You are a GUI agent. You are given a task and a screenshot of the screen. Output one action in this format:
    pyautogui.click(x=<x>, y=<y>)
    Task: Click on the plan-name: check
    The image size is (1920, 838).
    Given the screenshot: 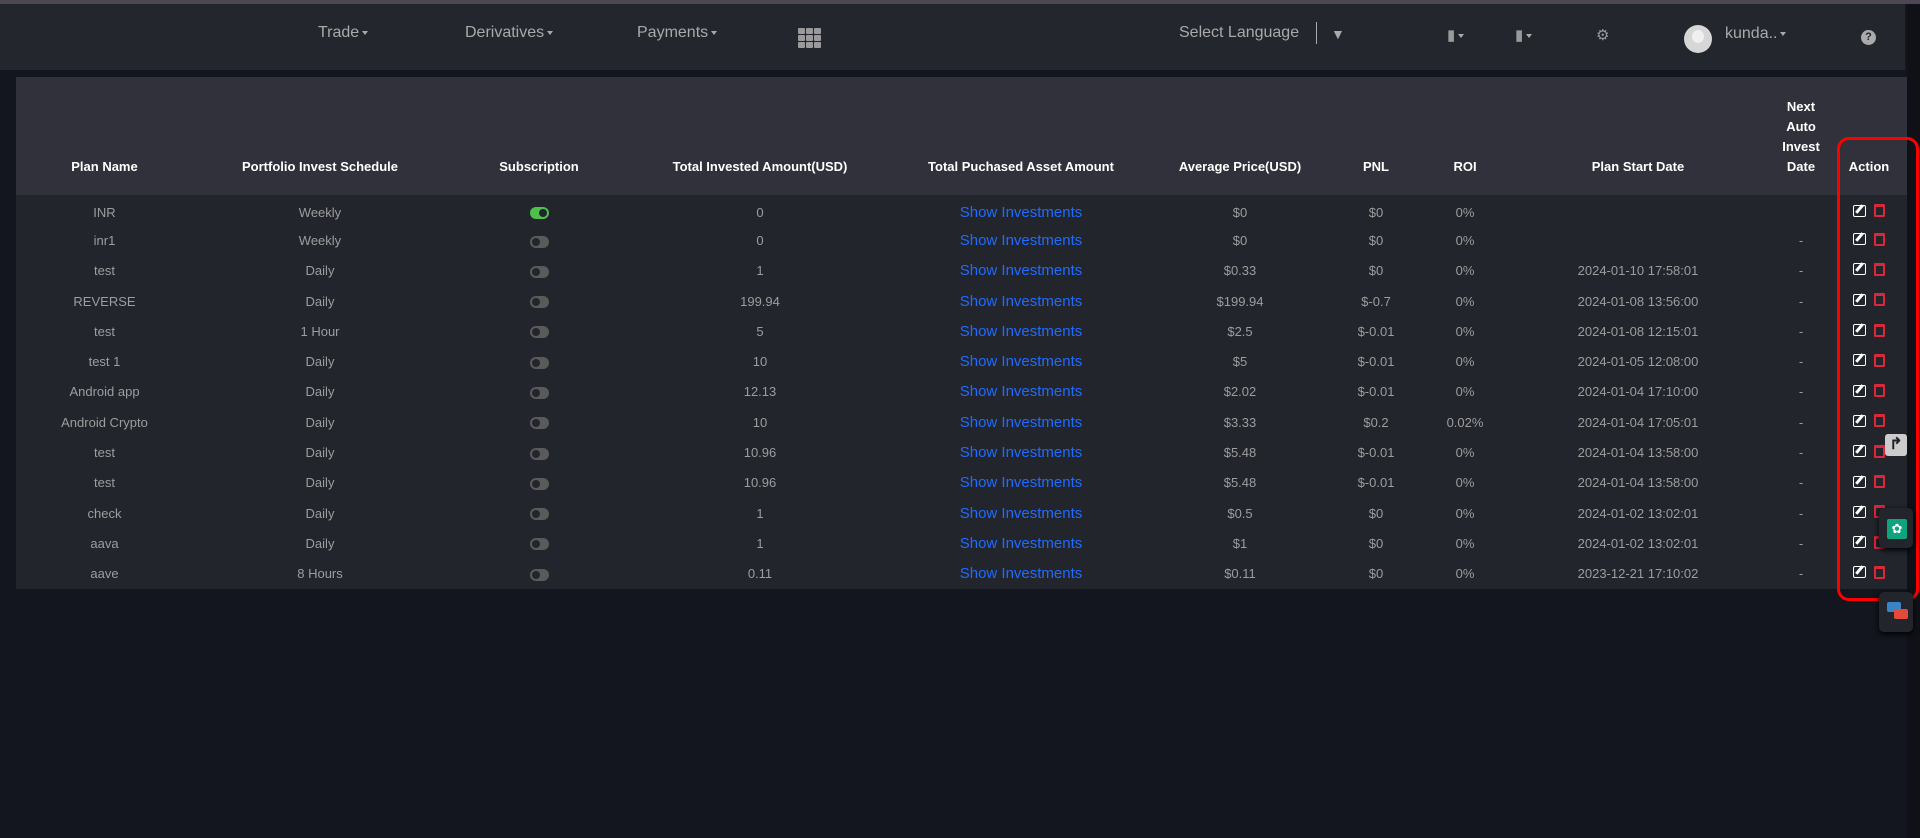 What is the action you would take?
    pyautogui.click(x=104, y=513)
    